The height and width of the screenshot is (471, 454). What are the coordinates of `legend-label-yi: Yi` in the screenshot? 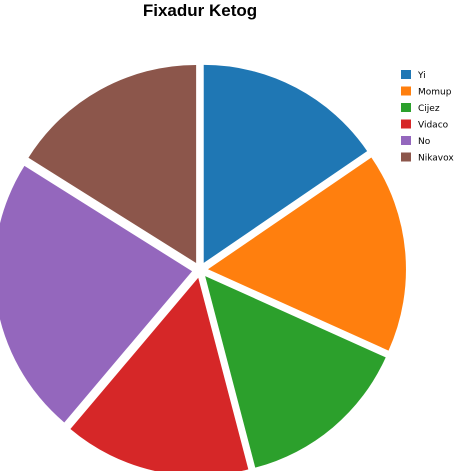 It's located at (421, 76).